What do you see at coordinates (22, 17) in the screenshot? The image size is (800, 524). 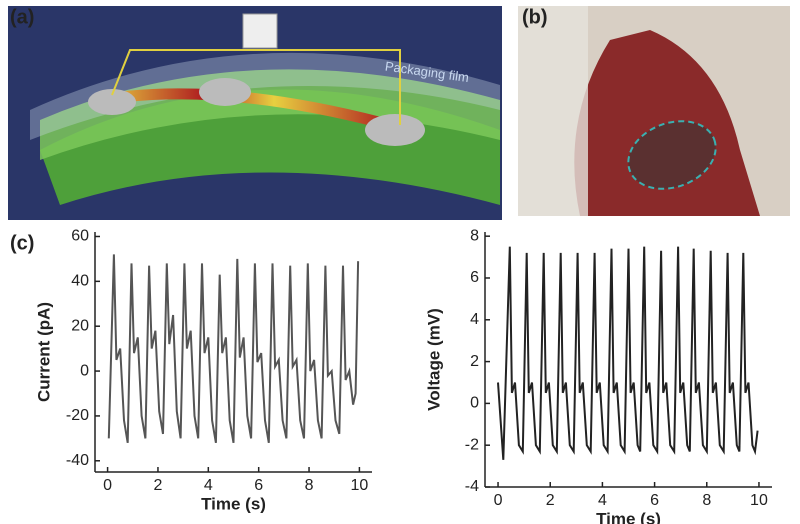 I see `panel-label: (a)` at bounding box center [22, 17].